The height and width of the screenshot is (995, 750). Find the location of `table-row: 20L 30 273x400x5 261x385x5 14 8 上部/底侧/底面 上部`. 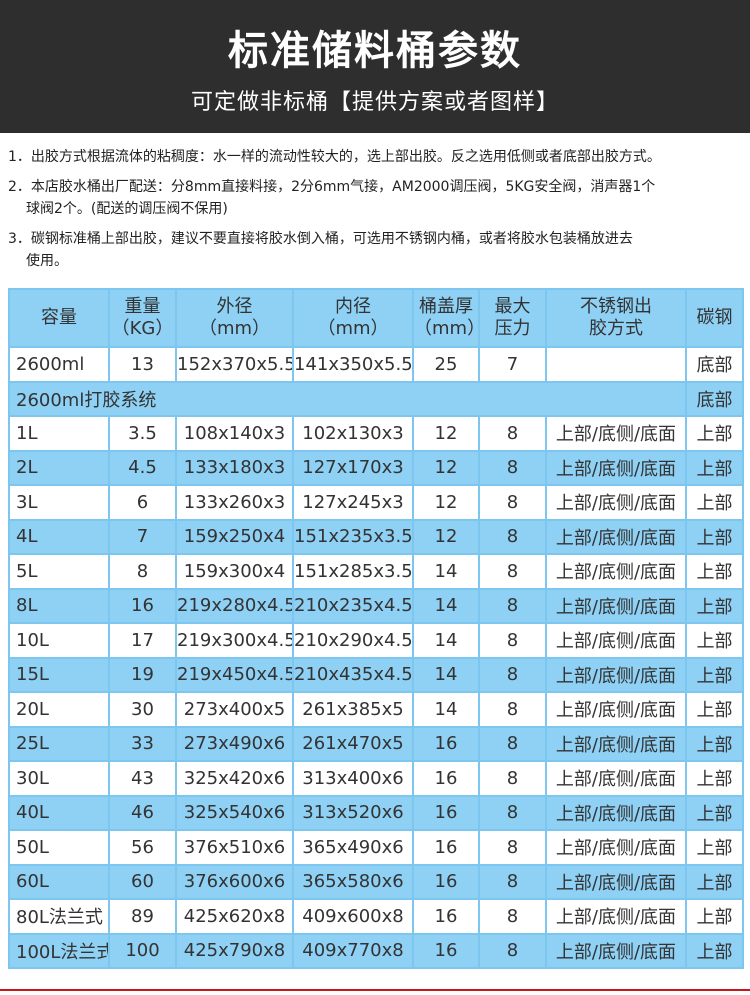

table-row: 20L 30 273x400x5 261x385x5 14 8 上部/底侧/底面 上部 is located at coordinates (376, 709).